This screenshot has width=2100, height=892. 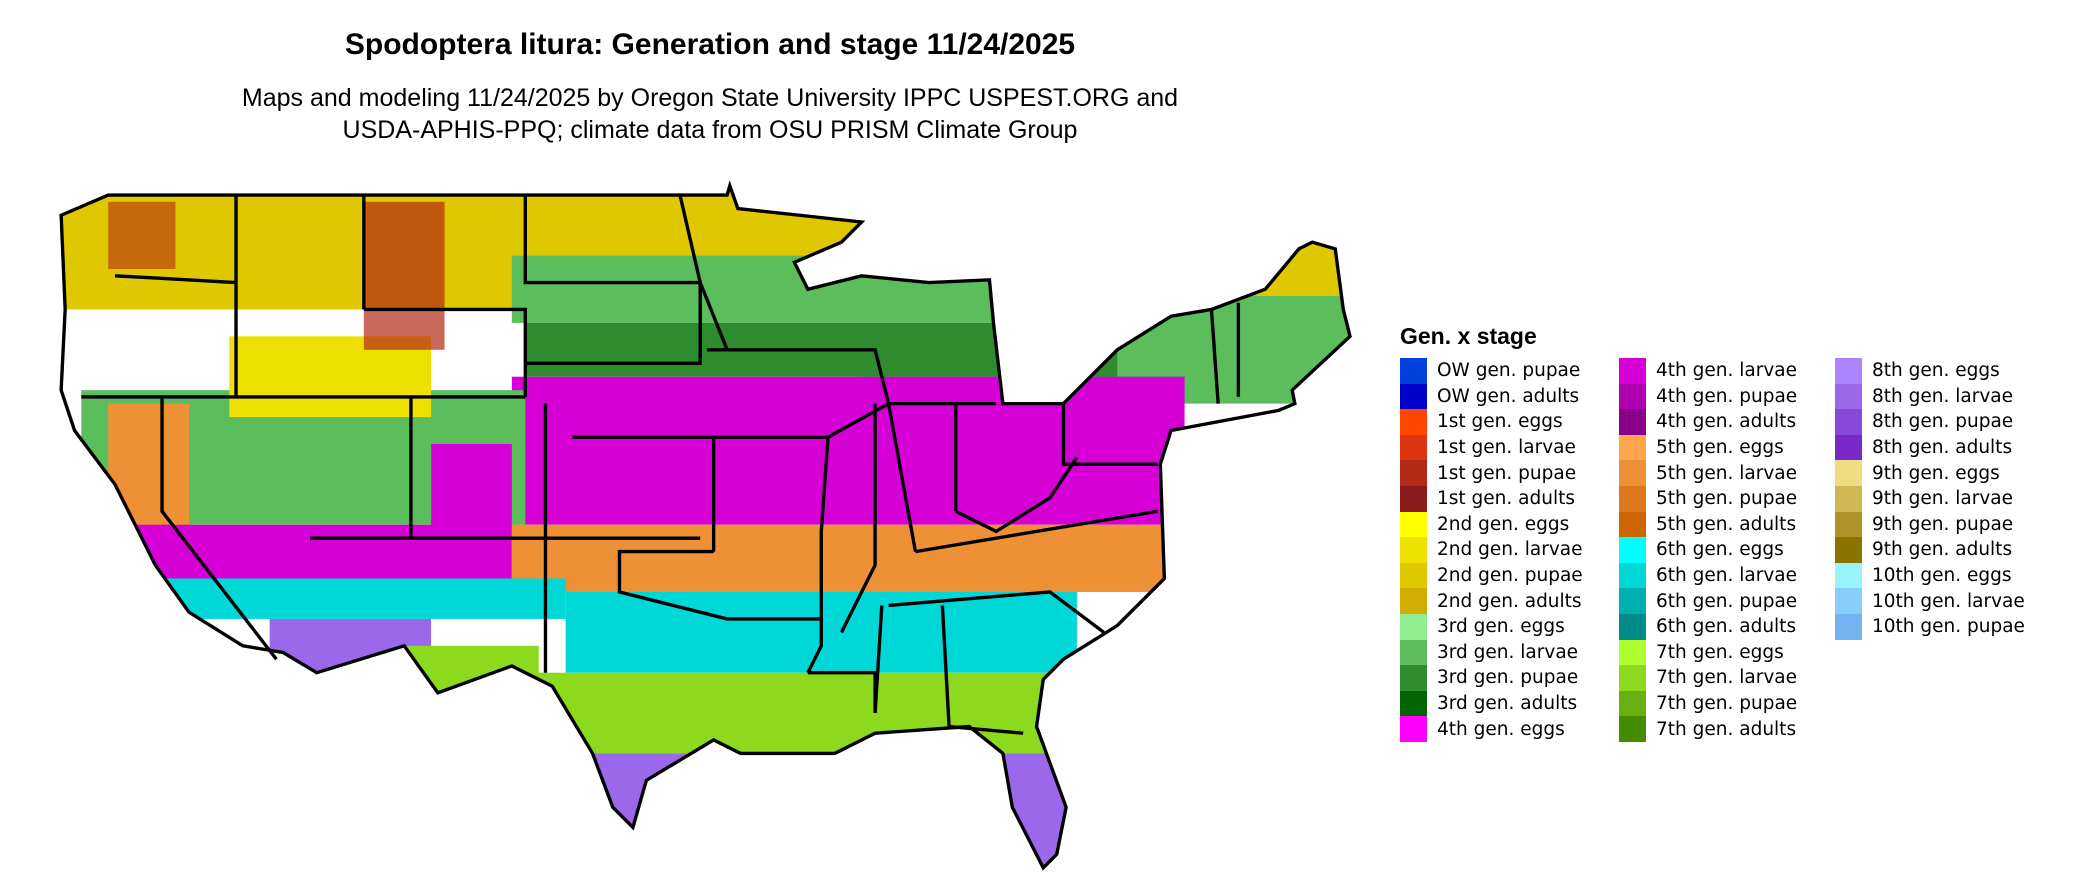 I want to click on legend-item: 8th gen. pupae, so click(x=1930, y=422).